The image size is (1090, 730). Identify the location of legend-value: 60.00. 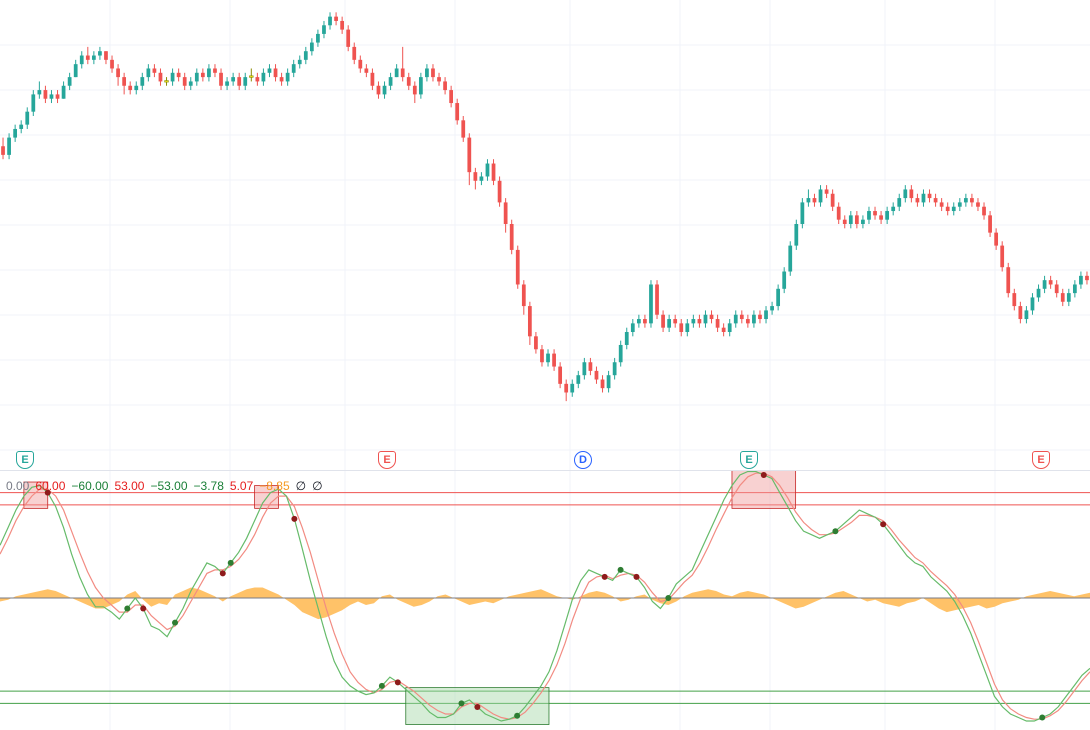
(50, 486).